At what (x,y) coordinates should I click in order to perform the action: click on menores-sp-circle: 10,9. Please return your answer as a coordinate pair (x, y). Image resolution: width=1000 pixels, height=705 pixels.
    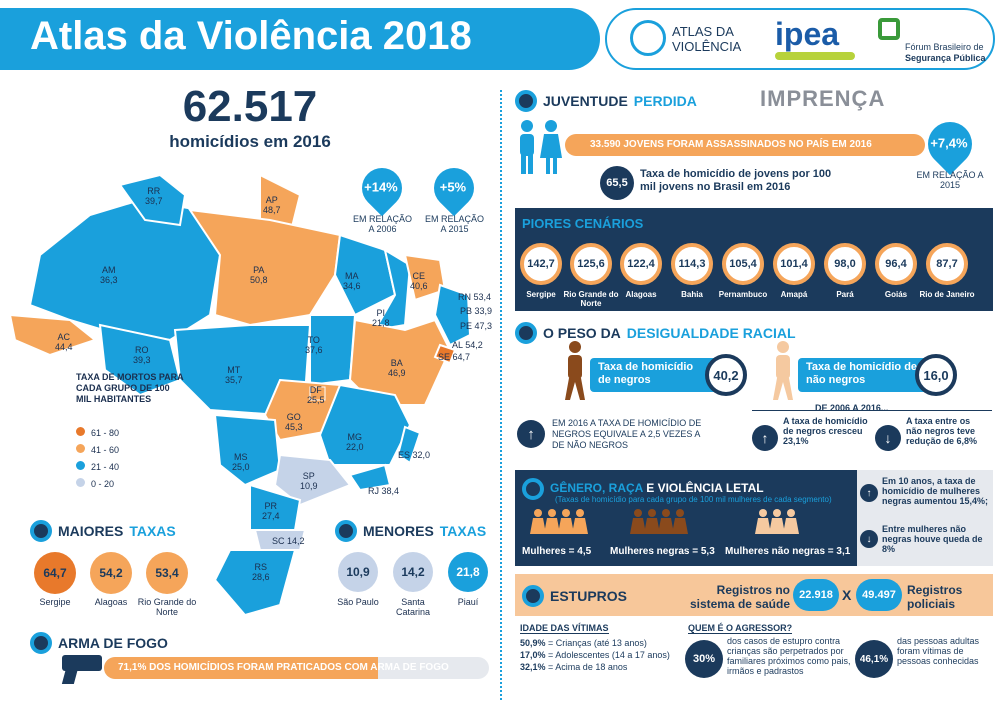
    Looking at the image, I should click on (358, 572).